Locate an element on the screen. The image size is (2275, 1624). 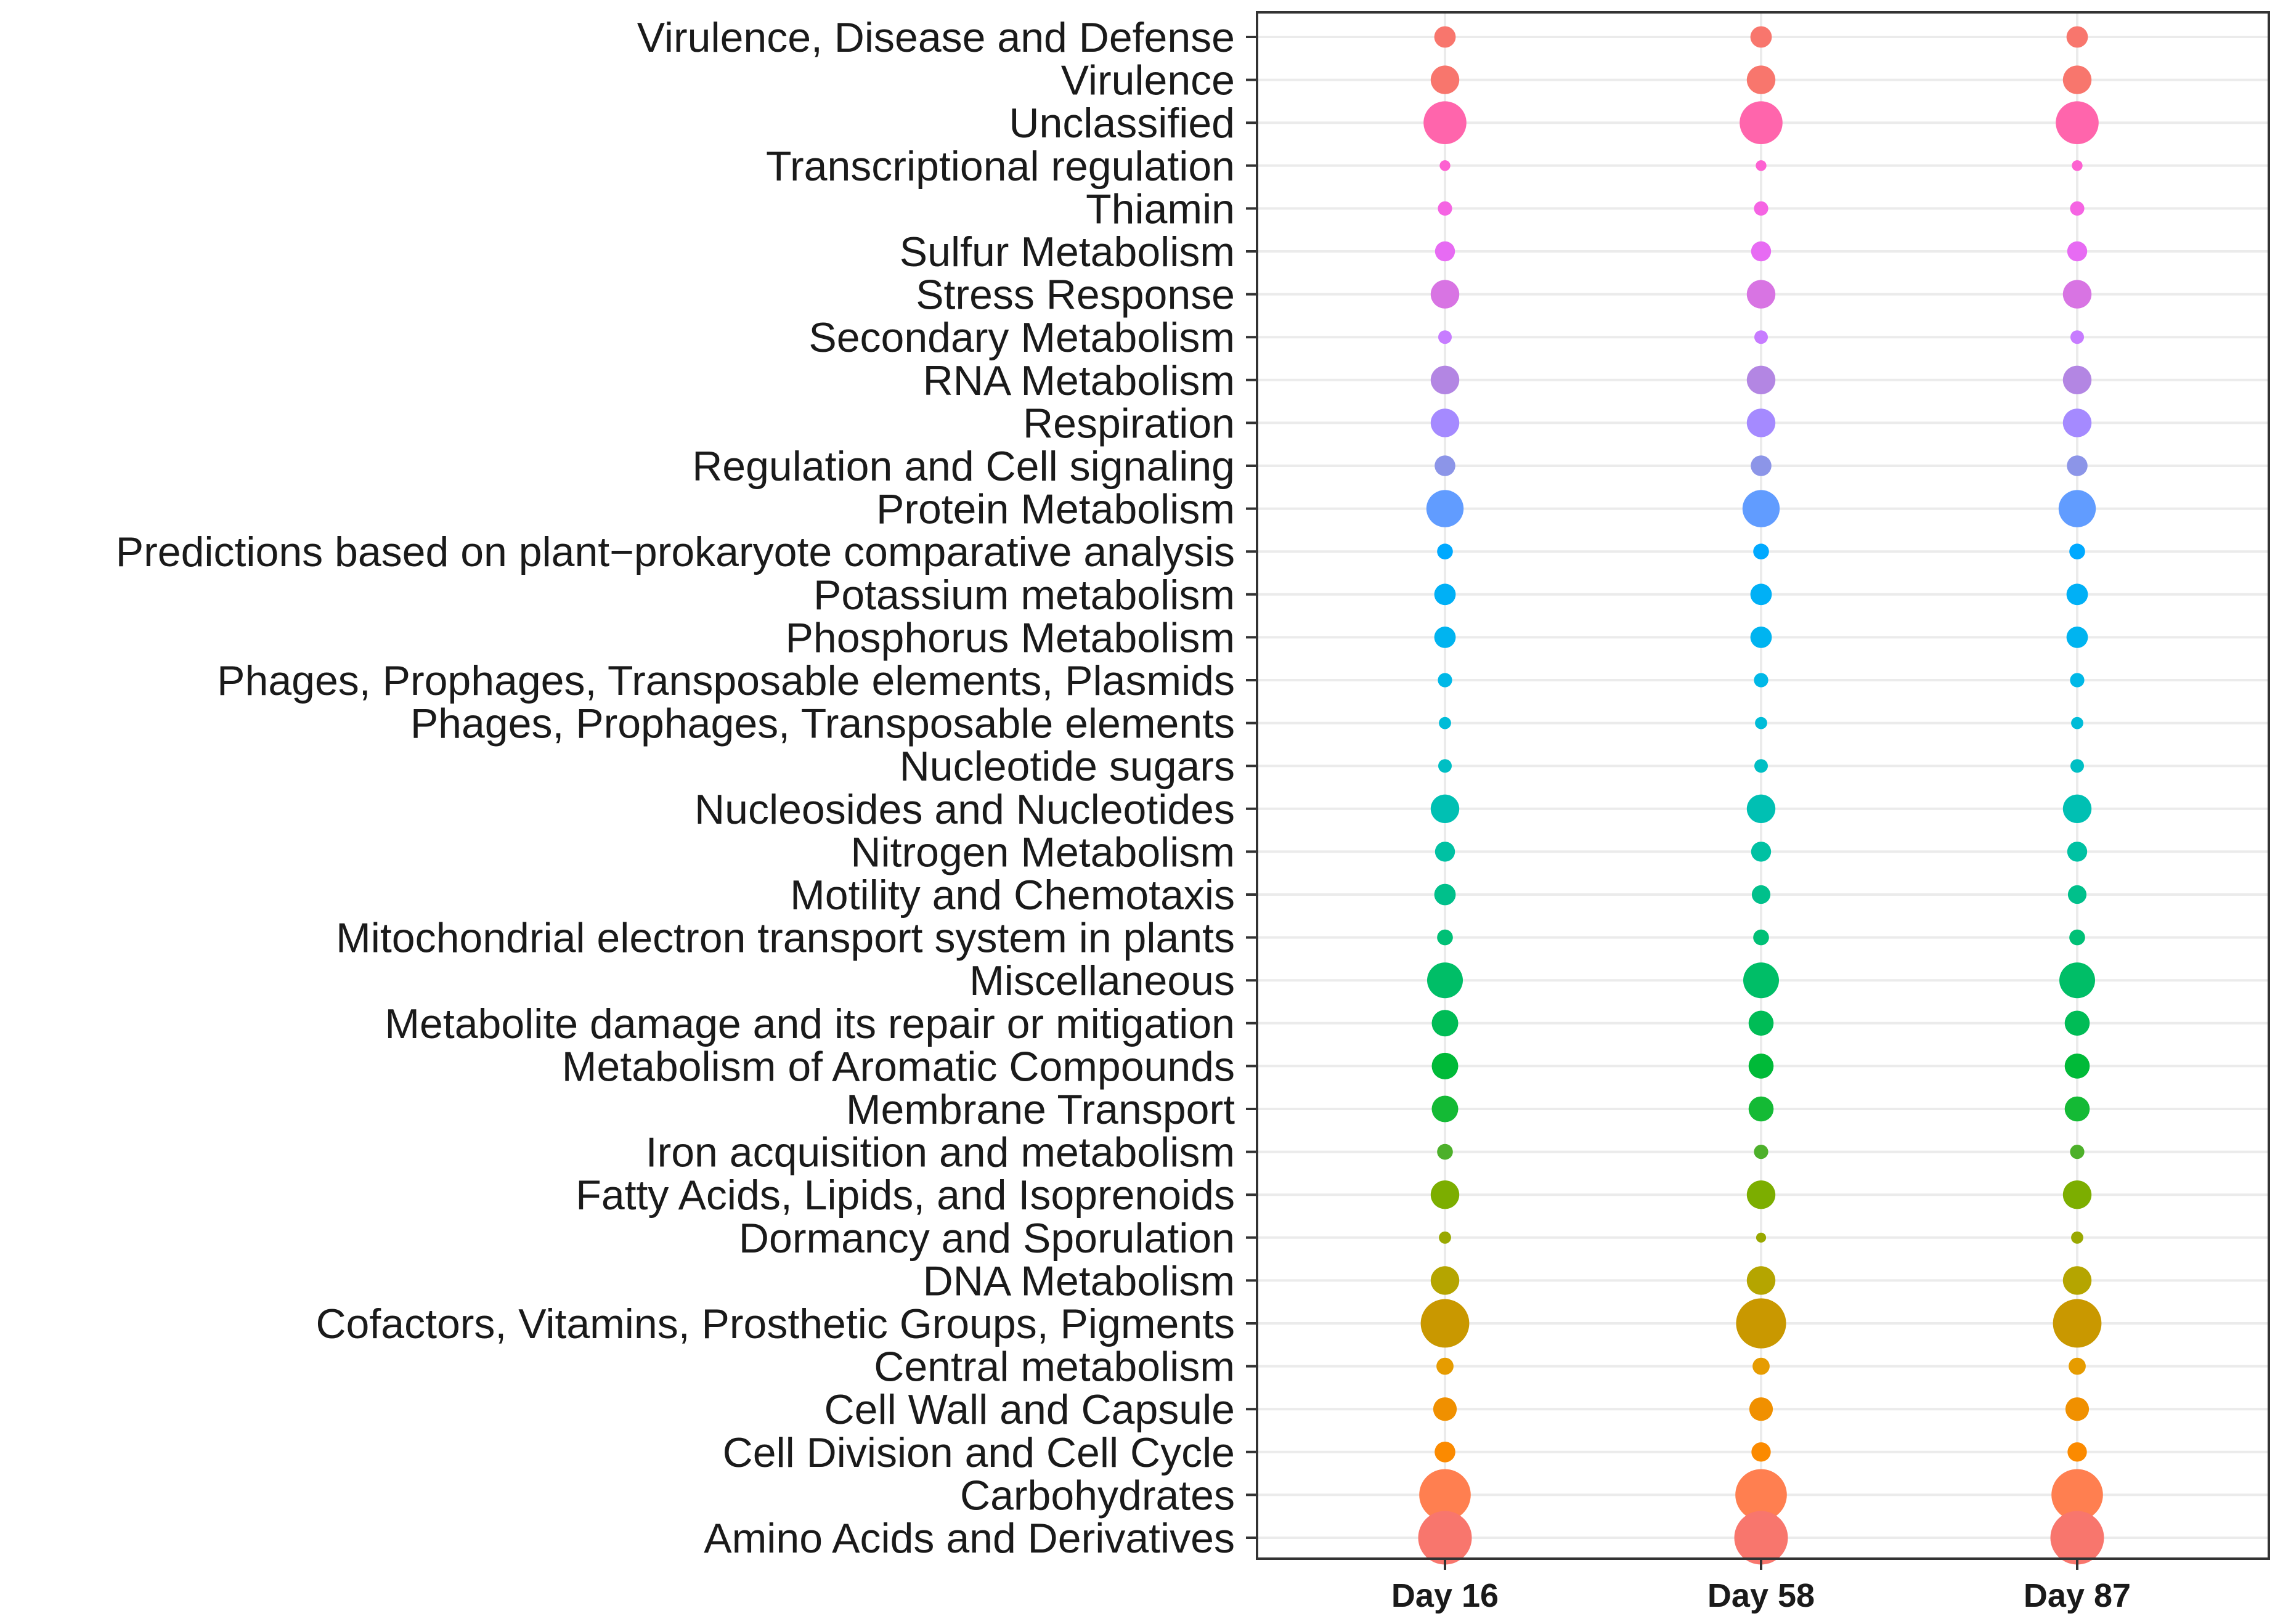
x-axis: Day 16 Day 58 Day 87 is located at coordinates (1761, 1586).